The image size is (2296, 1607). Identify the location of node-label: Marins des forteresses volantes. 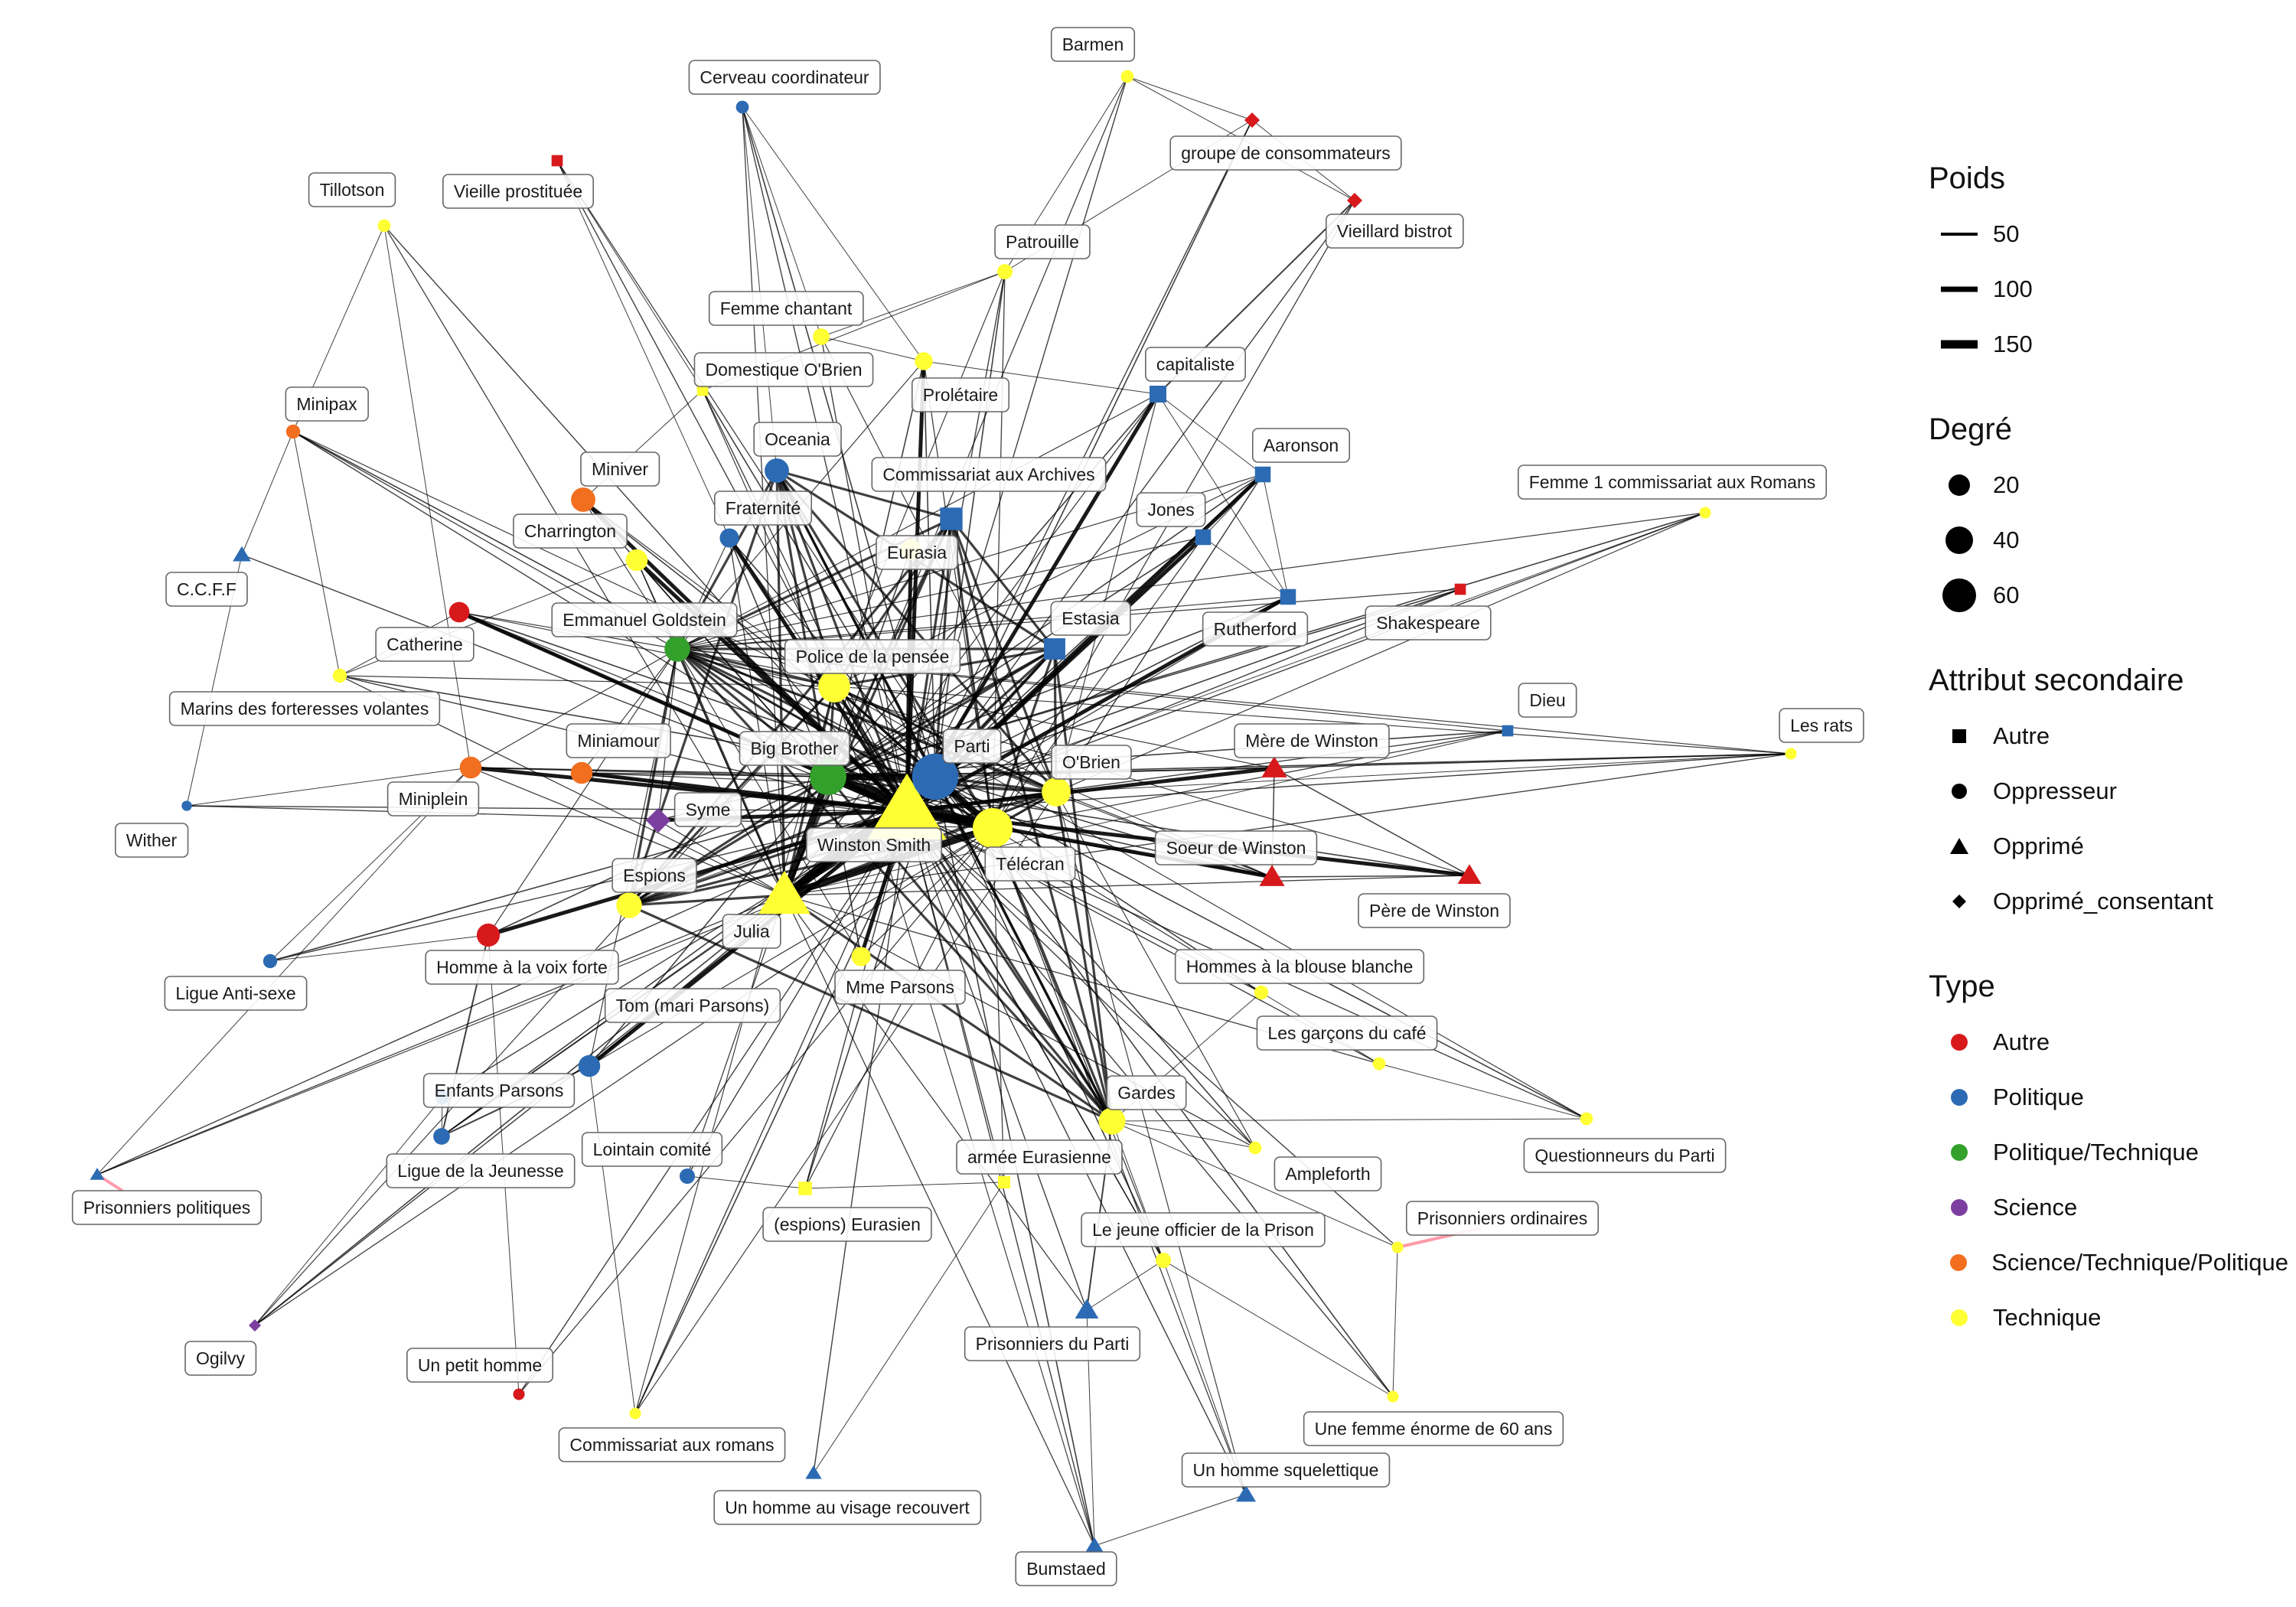
(304, 708).